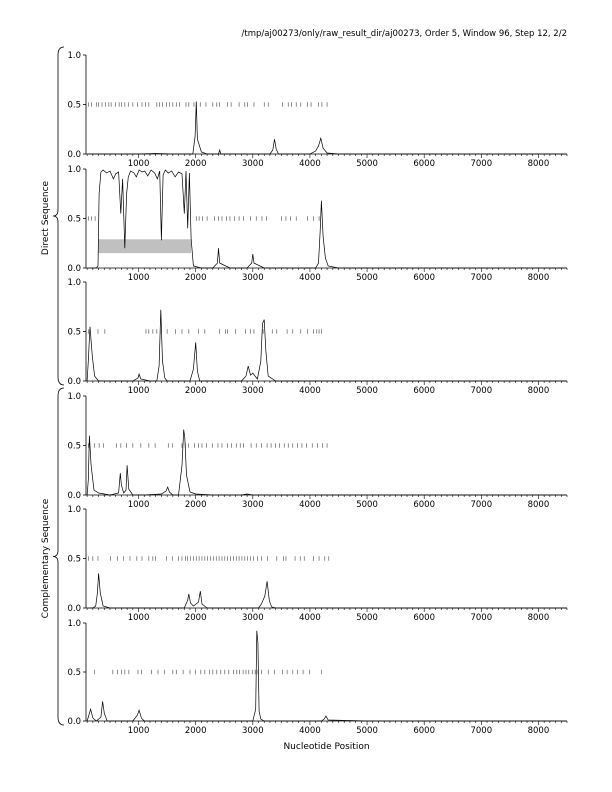  I want to click on brace-direct, so click(58, 216).